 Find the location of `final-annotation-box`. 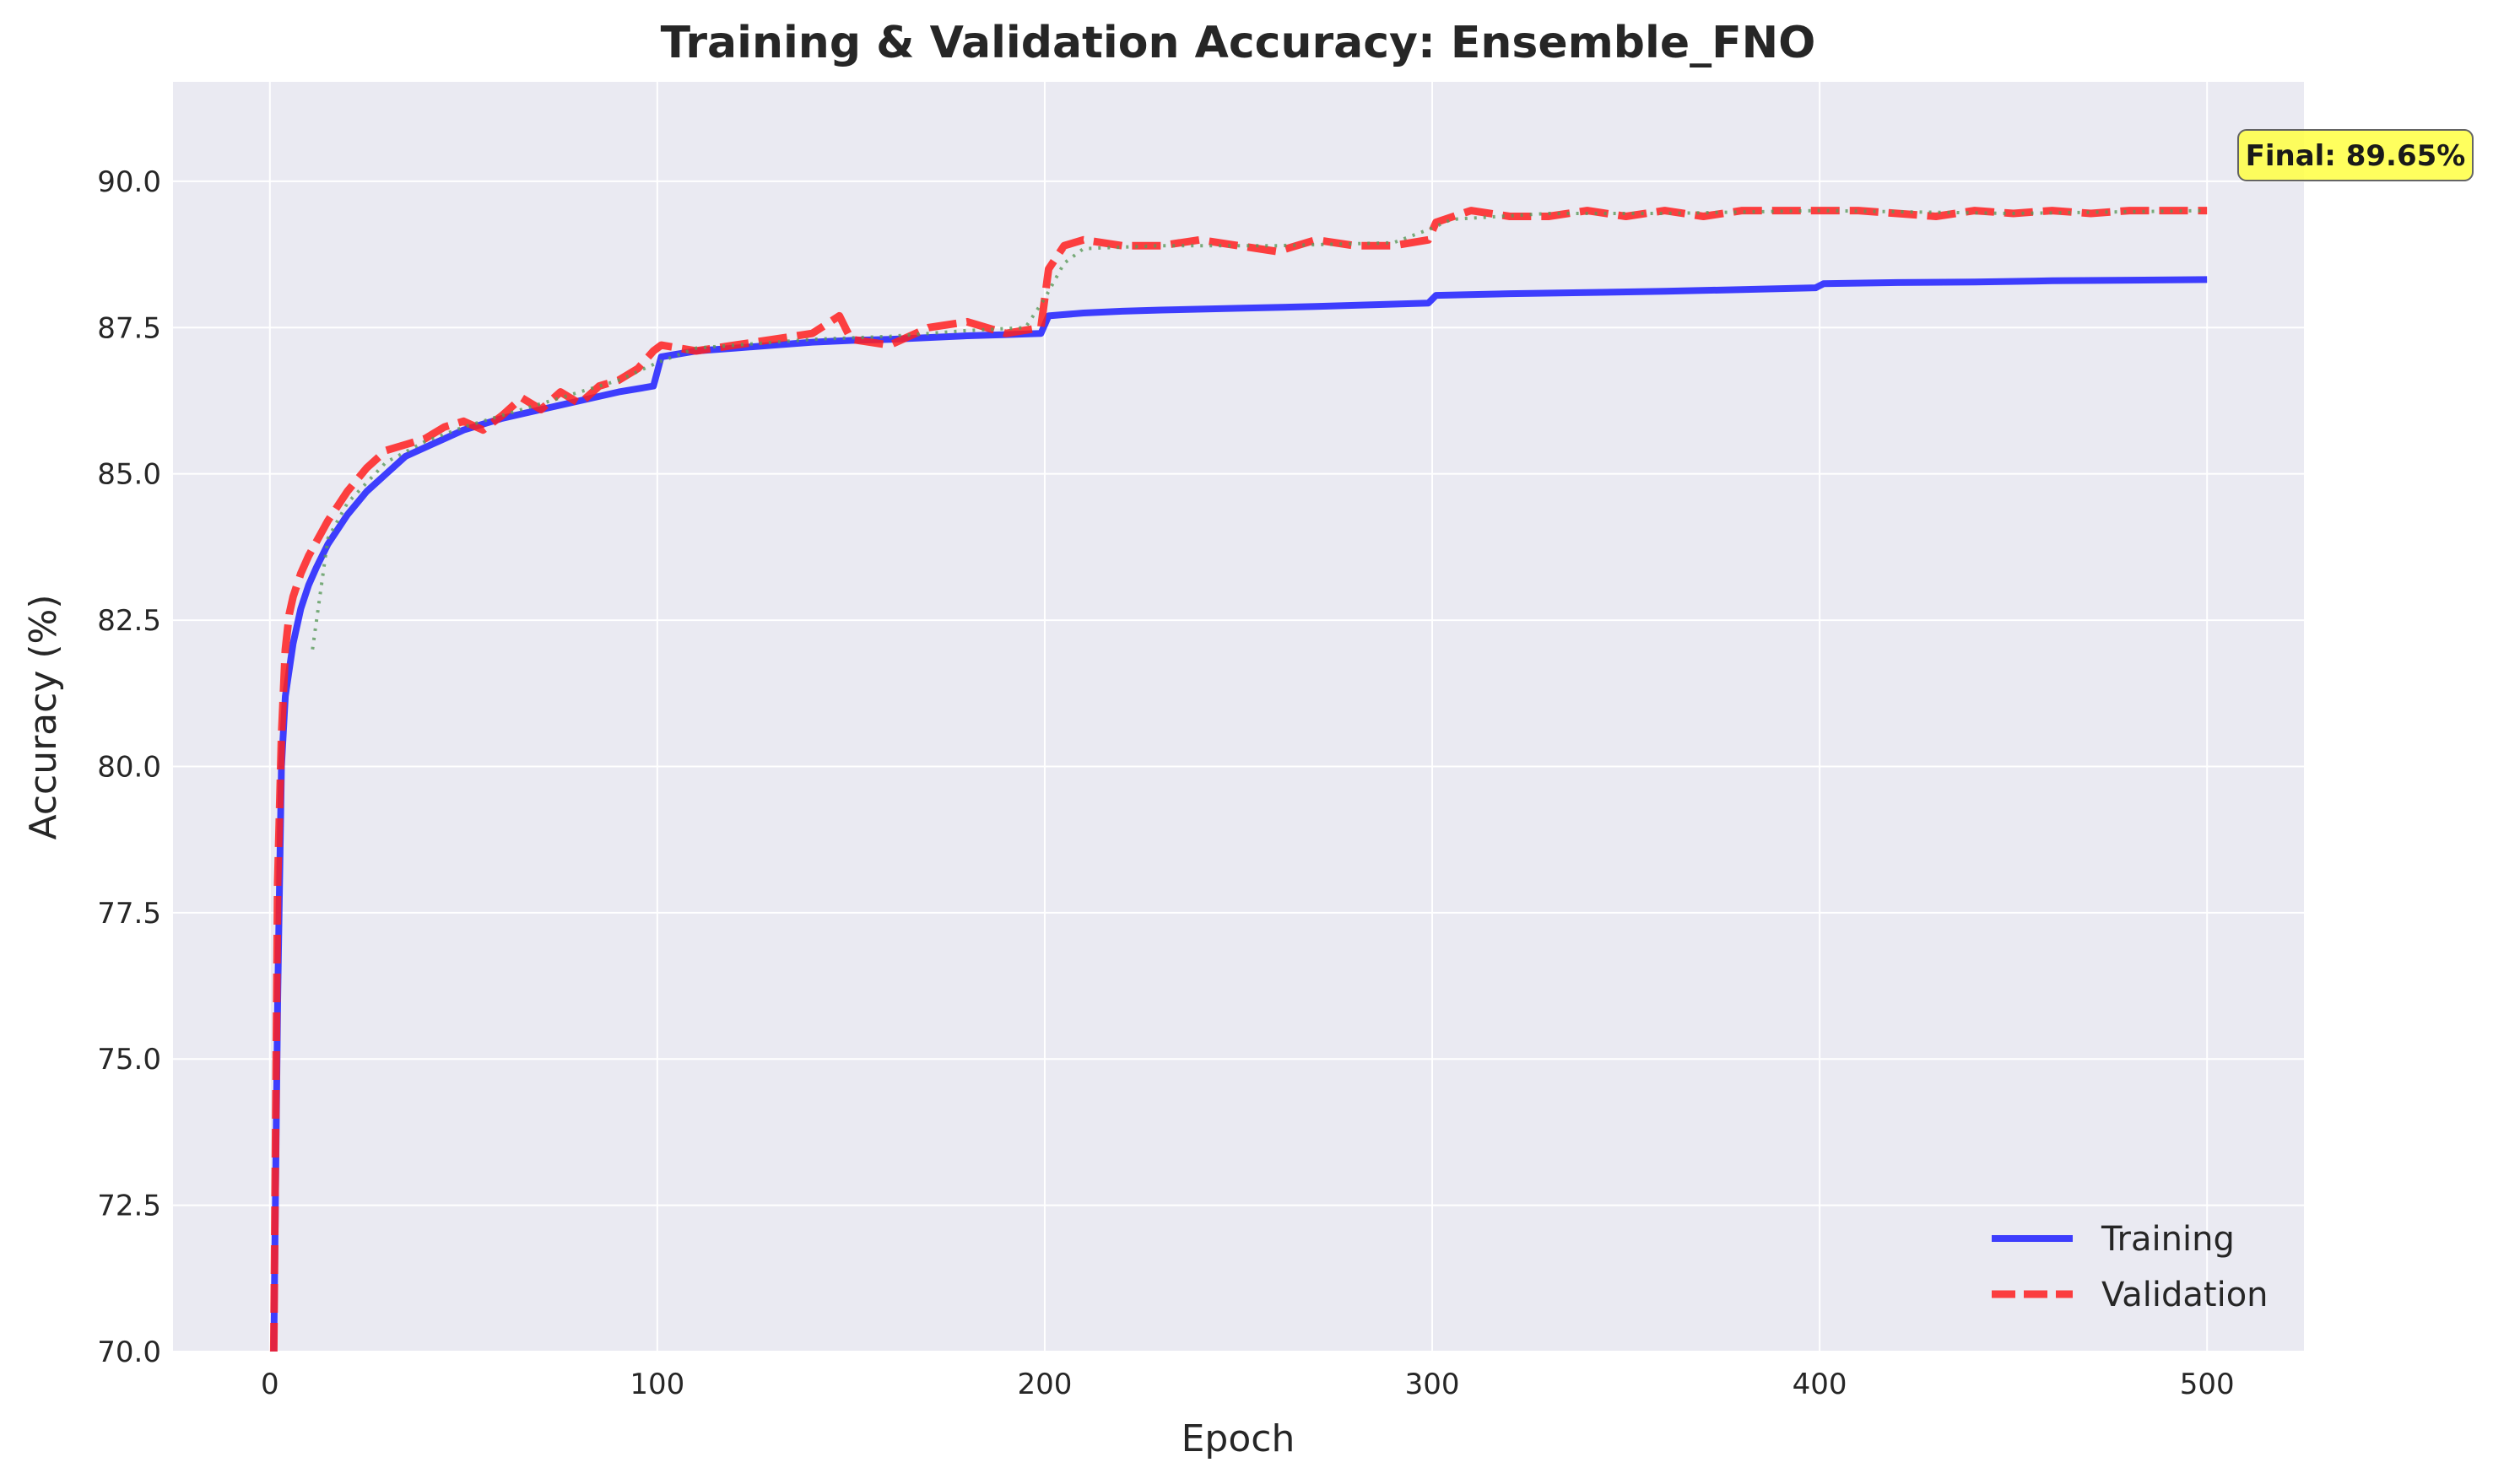

final-annotation-box is located at coordinates (2355, 155).